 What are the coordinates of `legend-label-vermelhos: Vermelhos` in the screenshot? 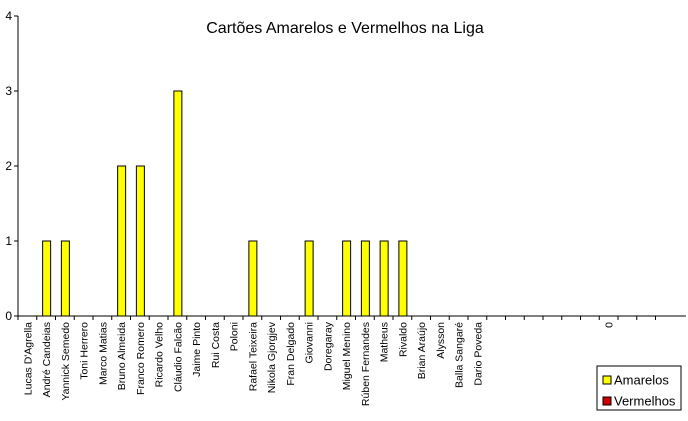 It's located at (645, 401).